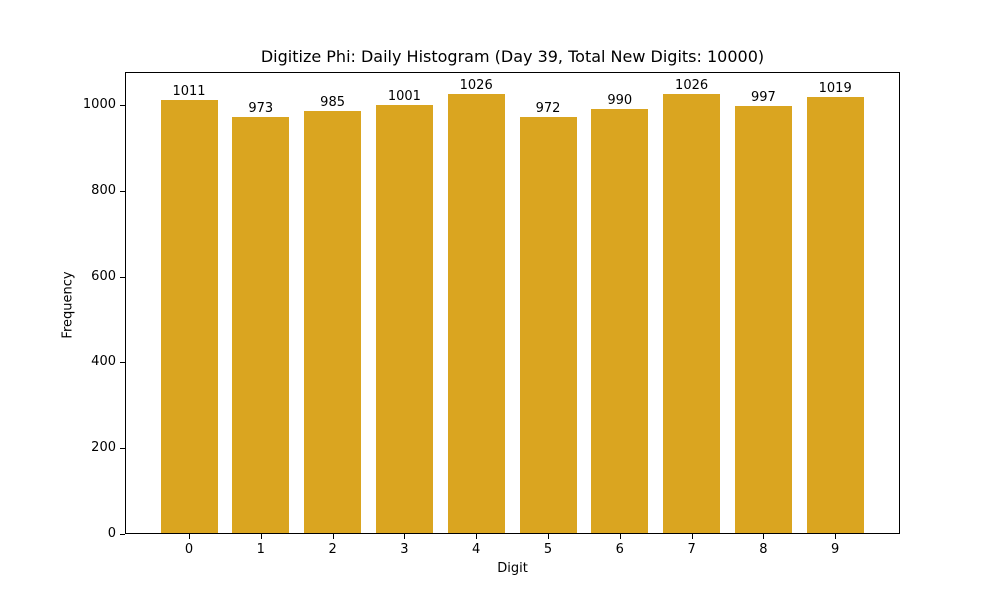 The image size is (1000, 600). Describe the element at coordinates (103, 448) in the screenshot. I see `y-tick-label: 200` at that location.